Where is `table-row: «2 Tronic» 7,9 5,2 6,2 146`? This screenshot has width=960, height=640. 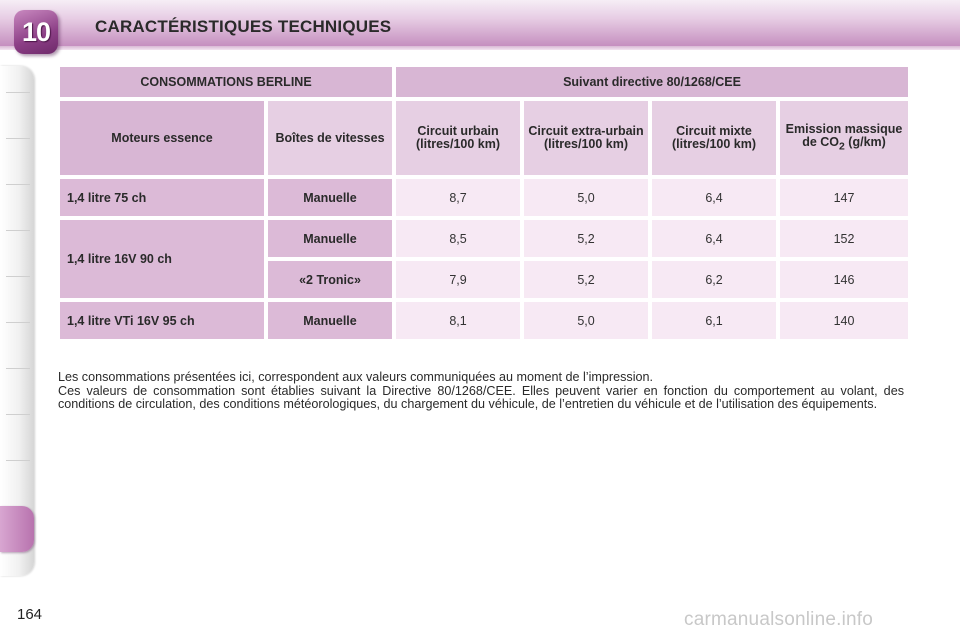 table-row: «2 Tronic» 7,9 5,2 6,2 146 is located at coordinates (484, 279).